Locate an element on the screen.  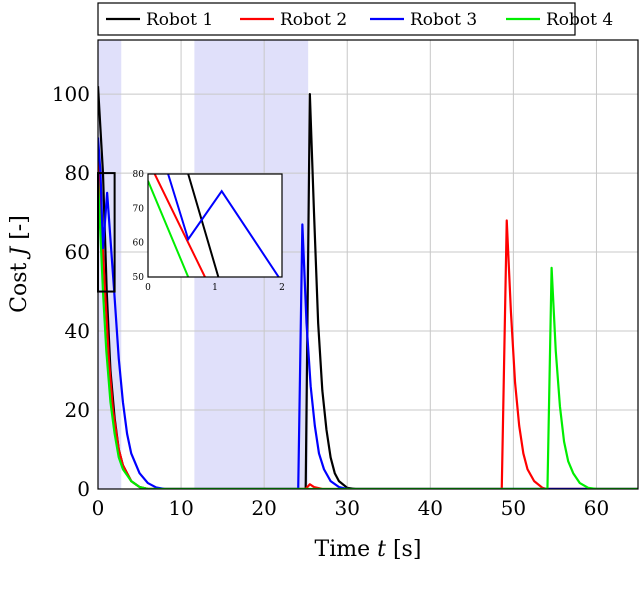
y-tick-label: 60 is located at coordinates (77, 252).